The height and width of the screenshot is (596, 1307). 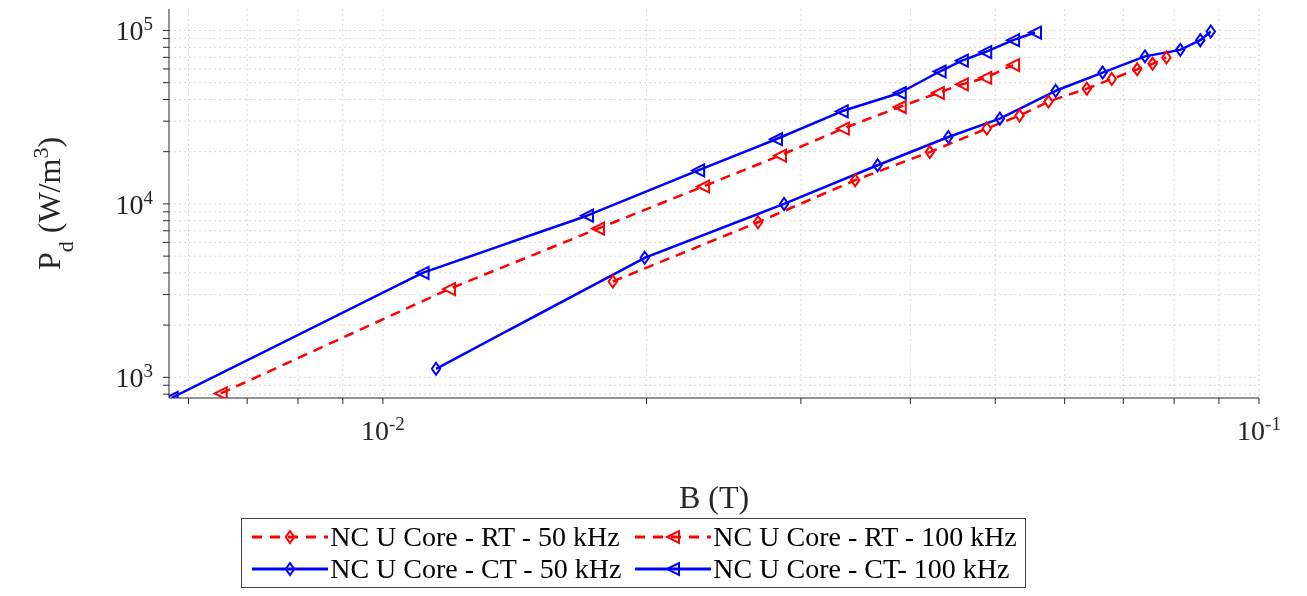 I want to click on y-tick-label: 10$^{4}$, so click(x=134, y=203).